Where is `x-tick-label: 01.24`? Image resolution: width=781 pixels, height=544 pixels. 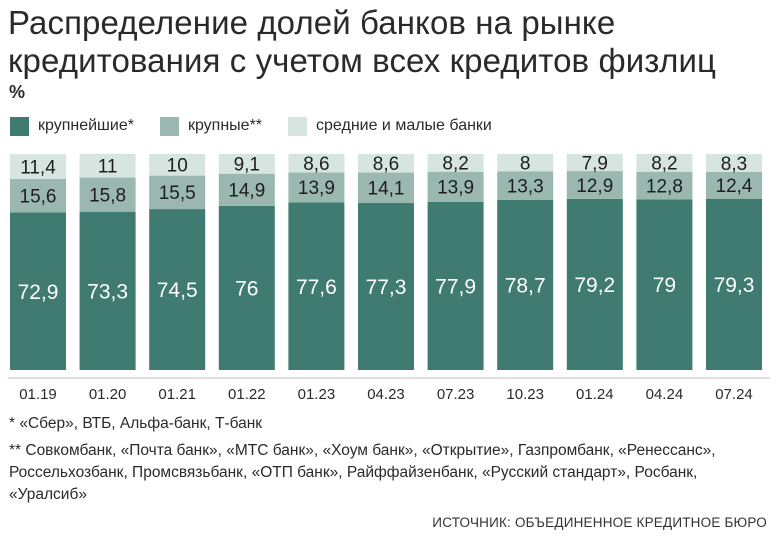 x-tick-label: 01.24 is located at coordinates (595, 394).